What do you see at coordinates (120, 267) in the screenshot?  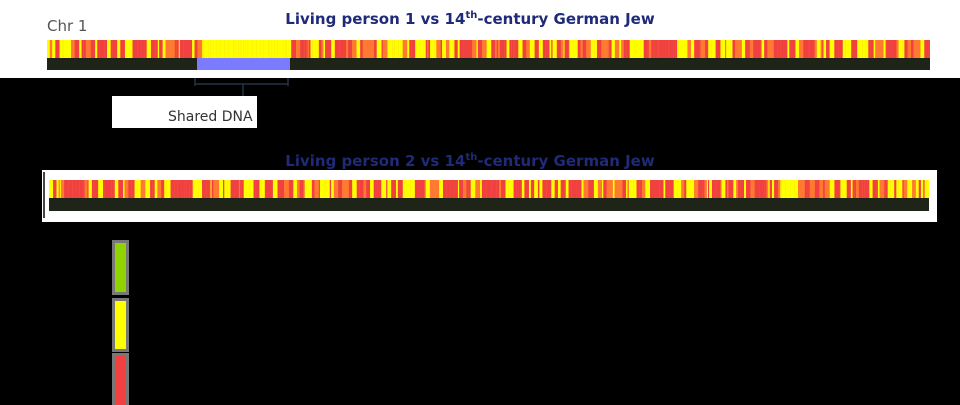 I see `legend-swatch-green` at bounding box center [120, 267].